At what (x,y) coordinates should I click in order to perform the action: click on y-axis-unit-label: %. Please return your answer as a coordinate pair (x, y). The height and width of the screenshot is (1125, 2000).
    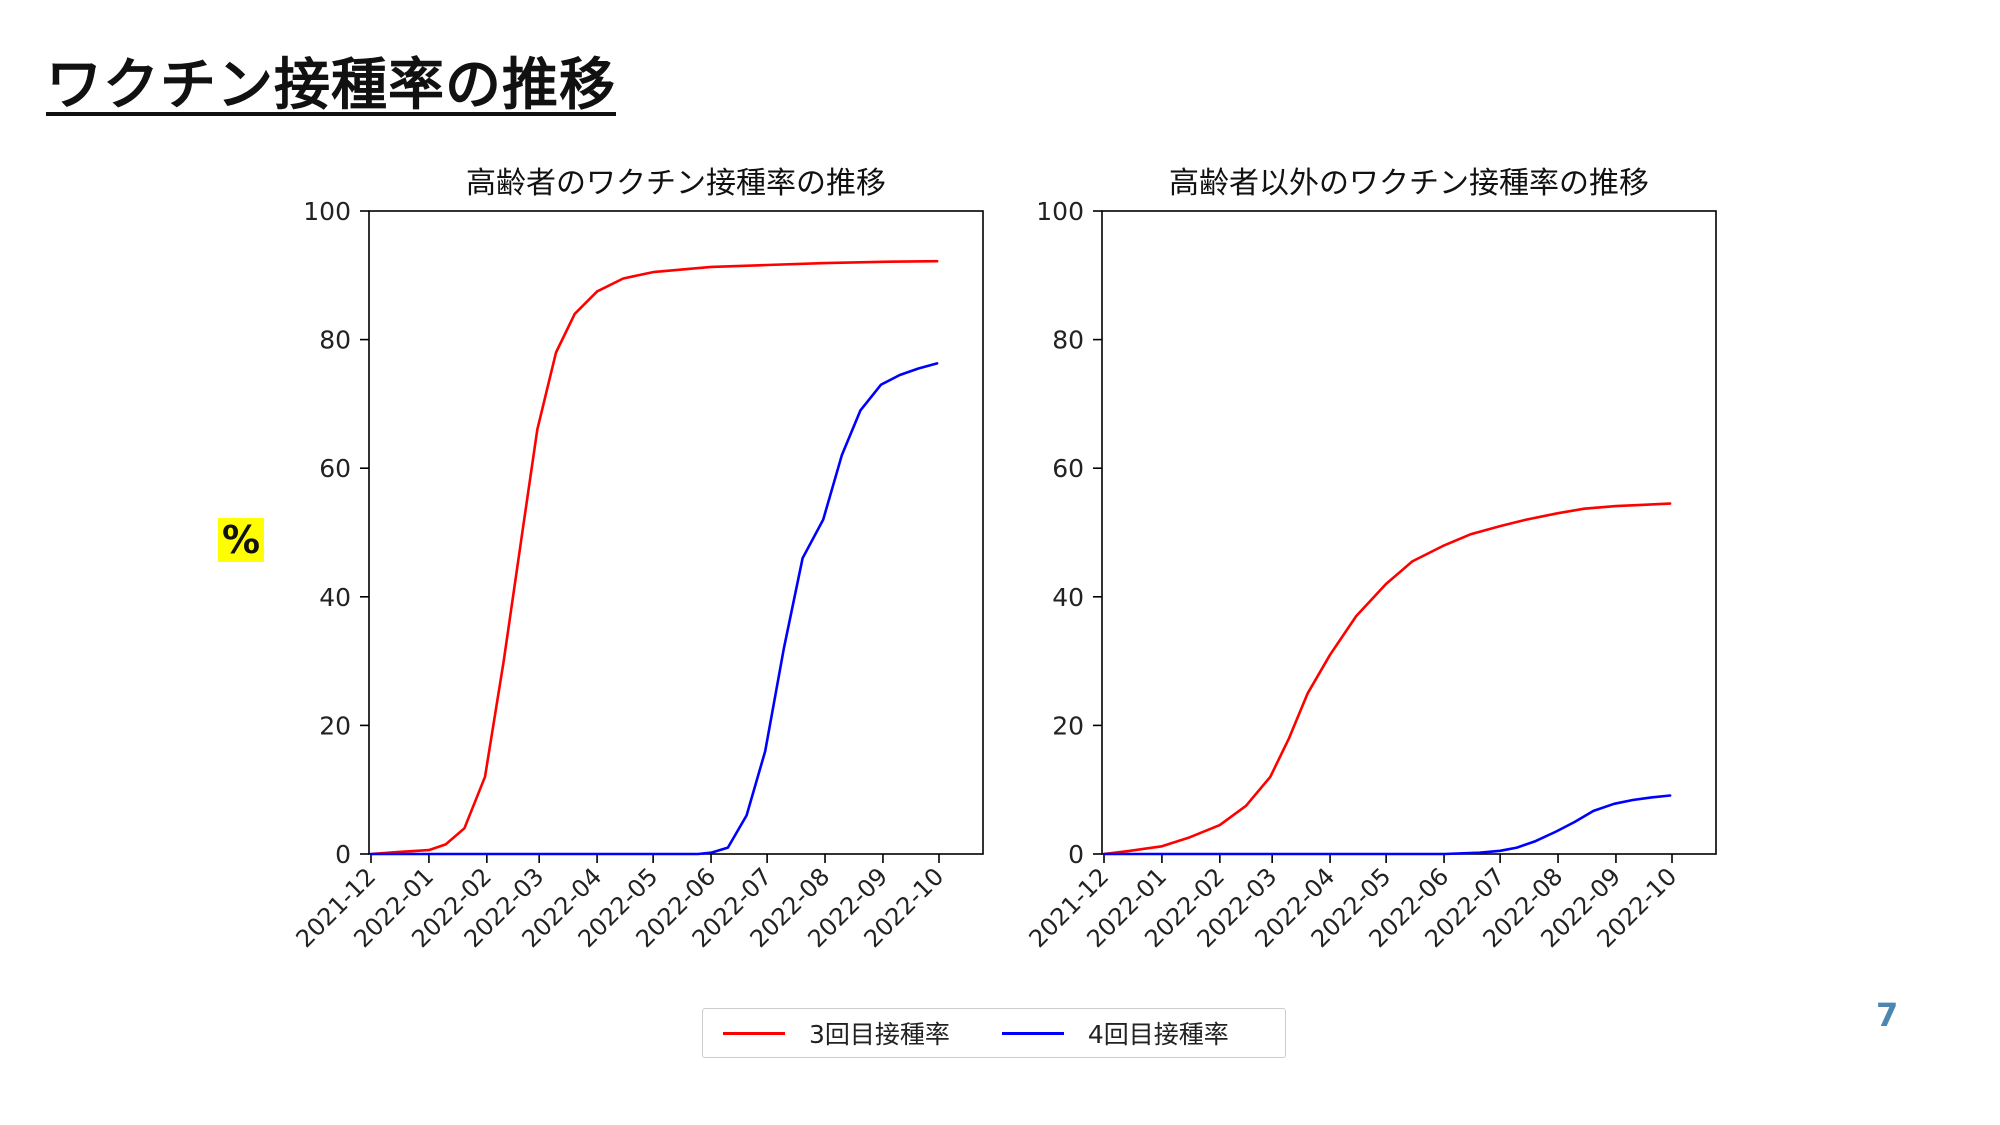
    Looking at the image, I should click on (241, 540).